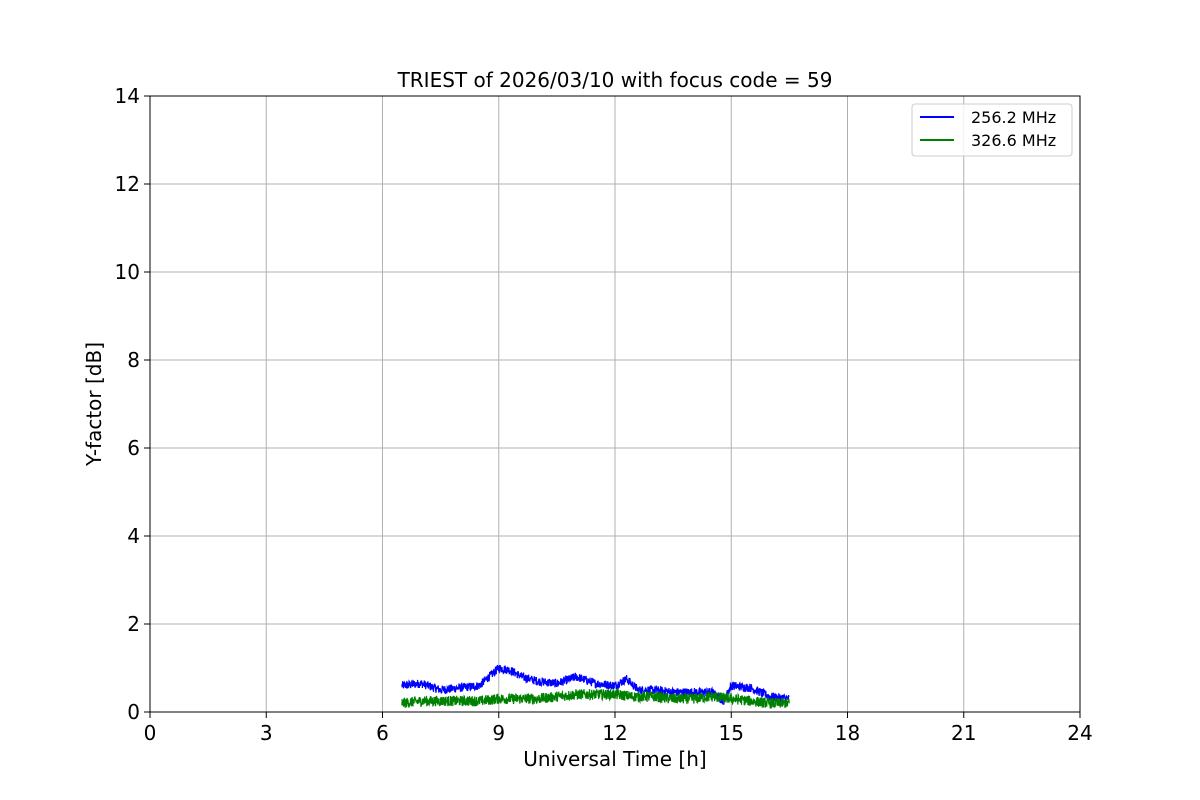  What do you see at coordinates (731, 733) in the screenshot?
I see `x-tick-label: 15` at bounding box center [731, 733].